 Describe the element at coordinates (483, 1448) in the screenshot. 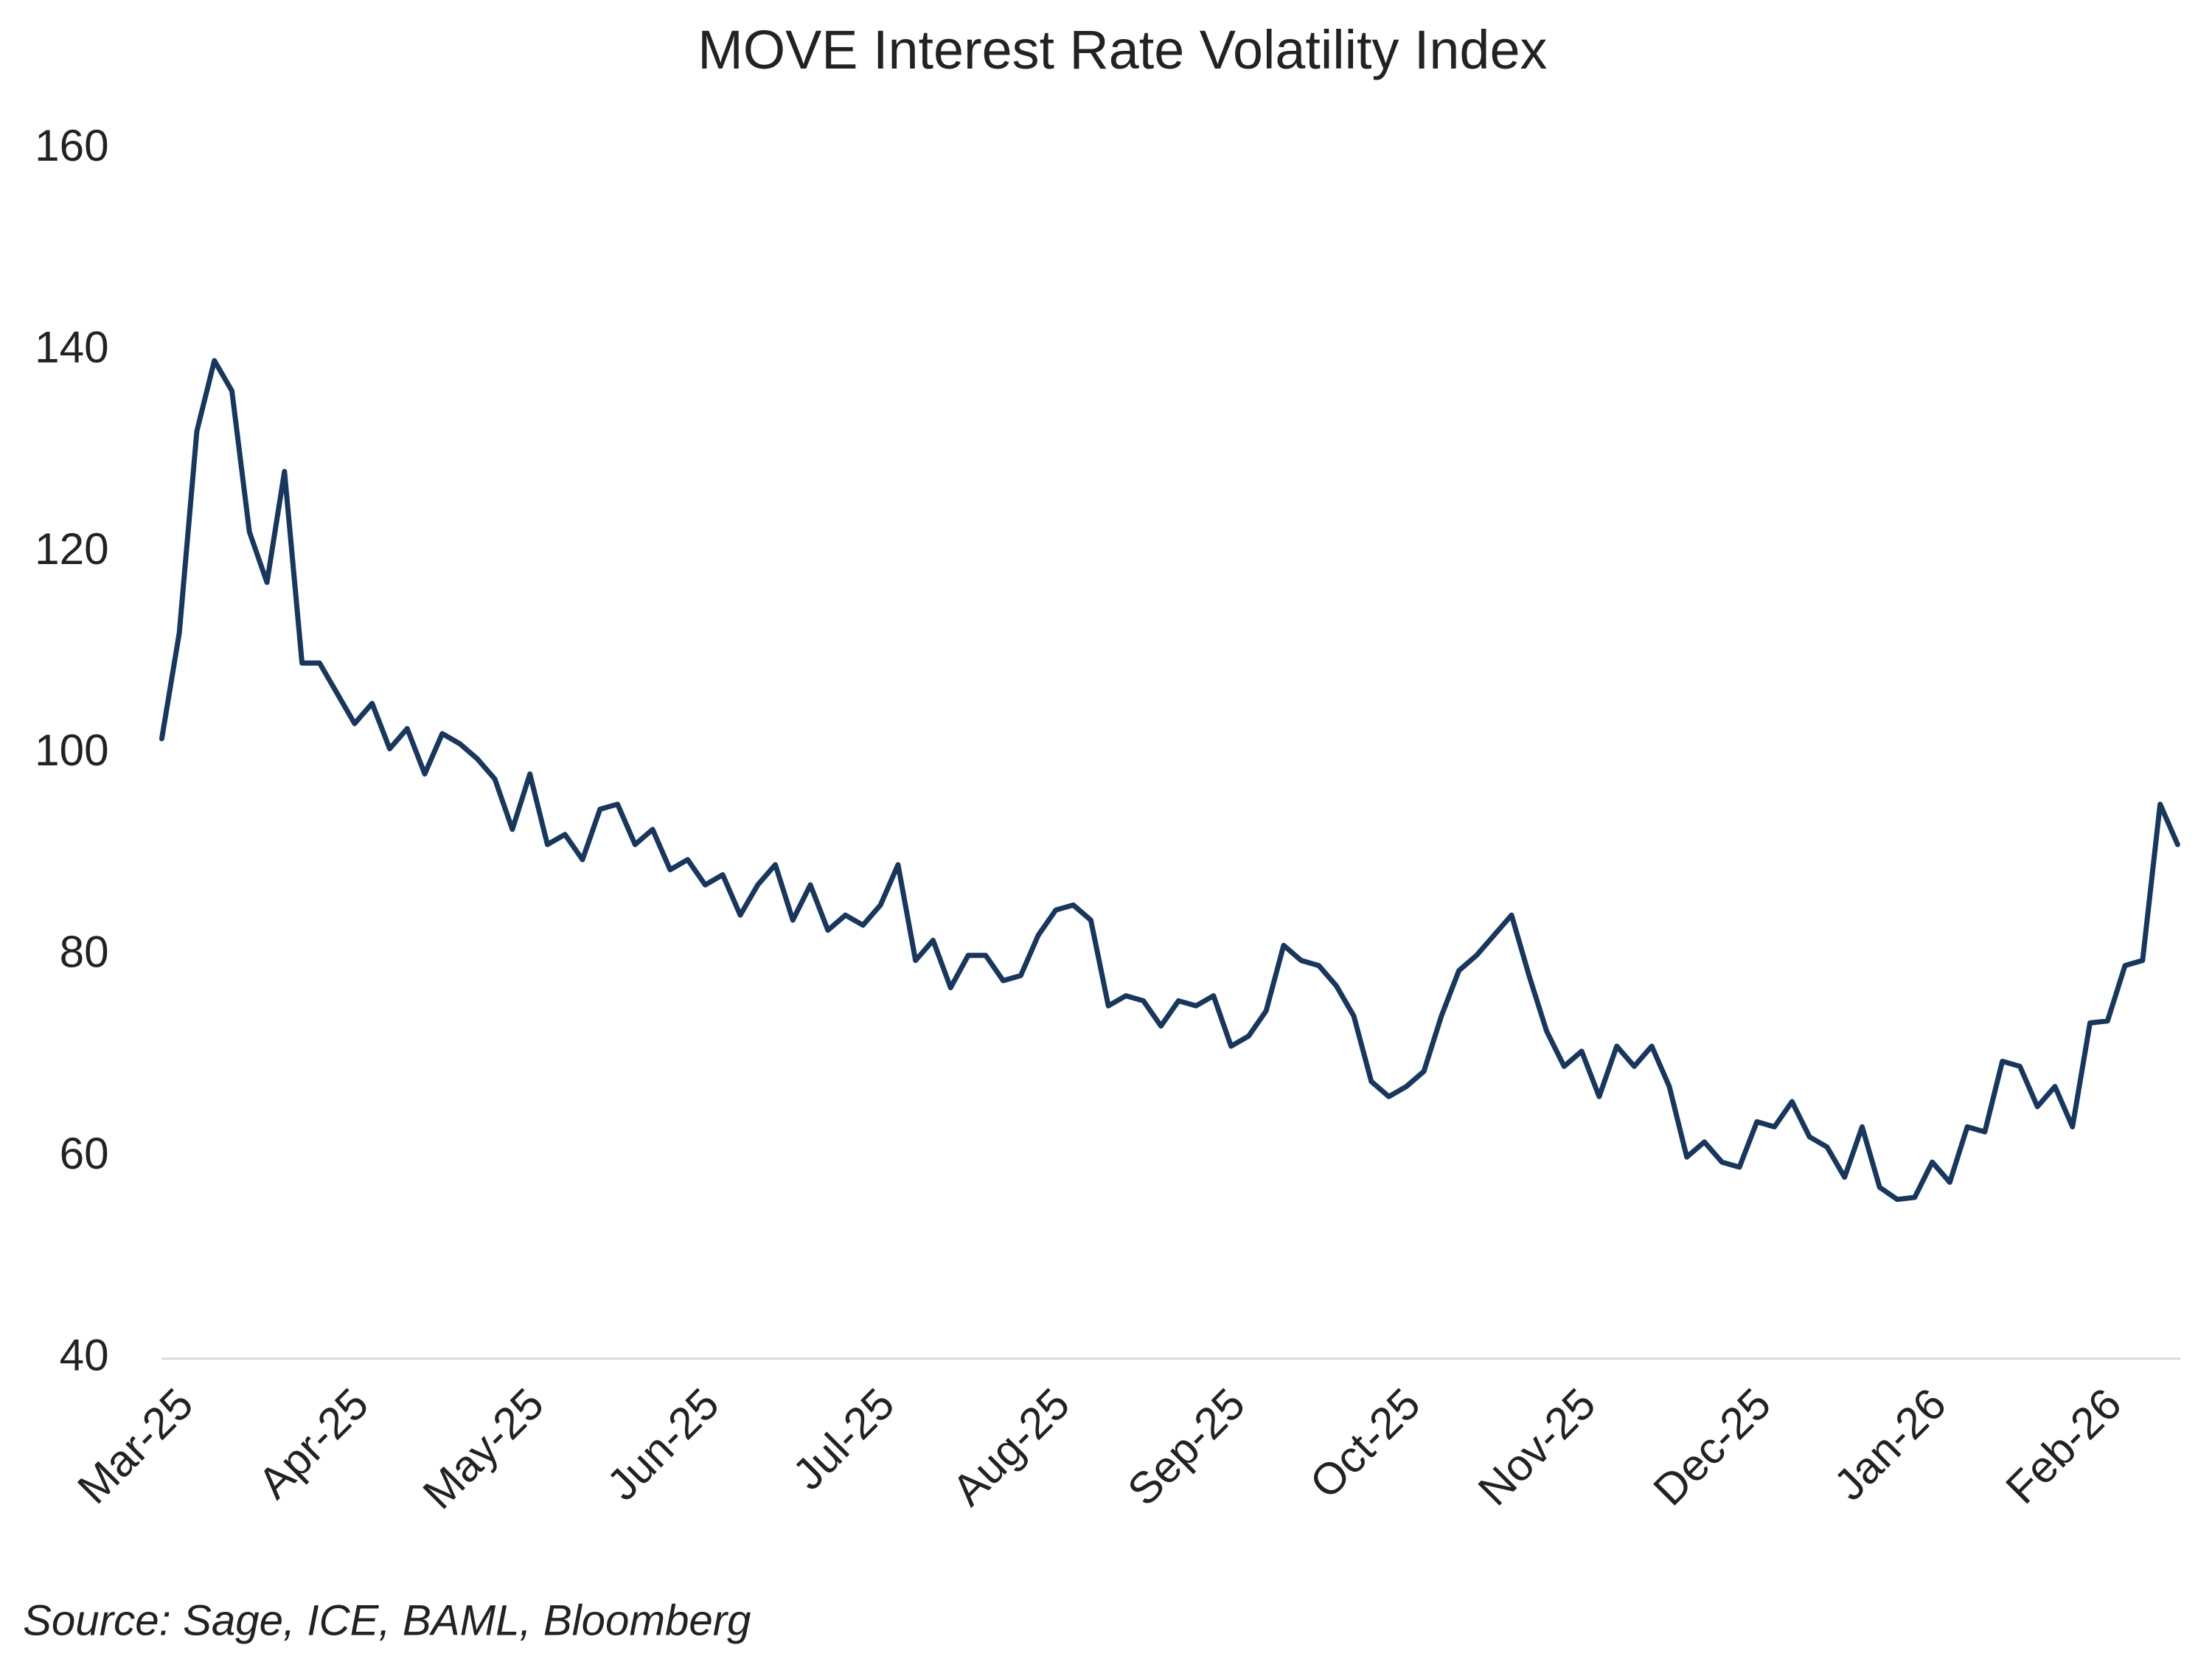

I see `x-tick-label: May-25` at that location.